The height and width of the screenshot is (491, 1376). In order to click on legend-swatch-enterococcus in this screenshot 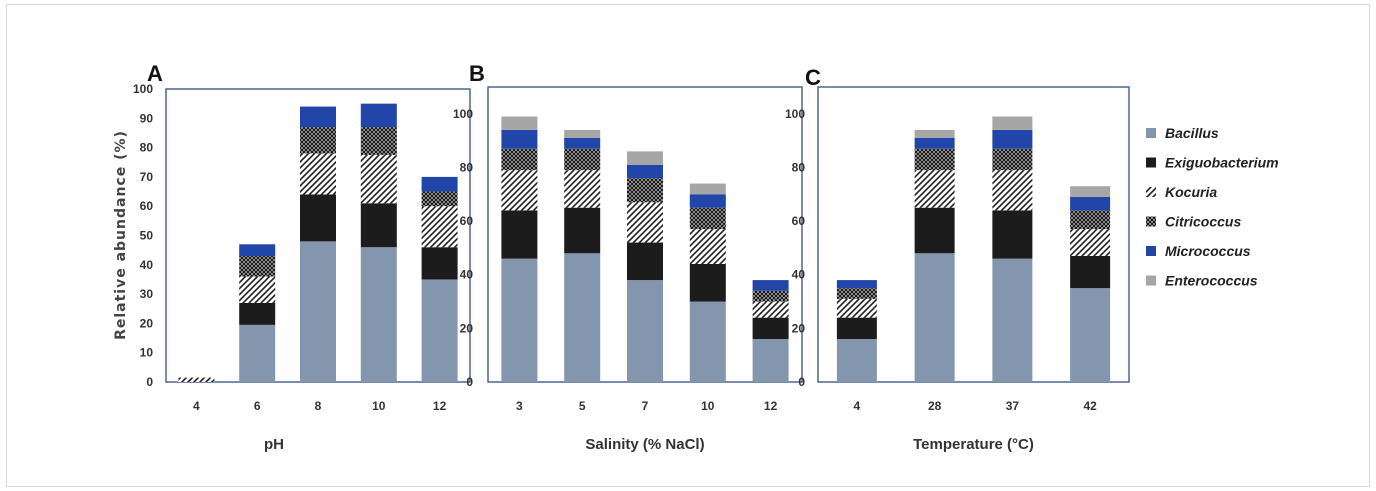, I will do `click(1151, 280)`.